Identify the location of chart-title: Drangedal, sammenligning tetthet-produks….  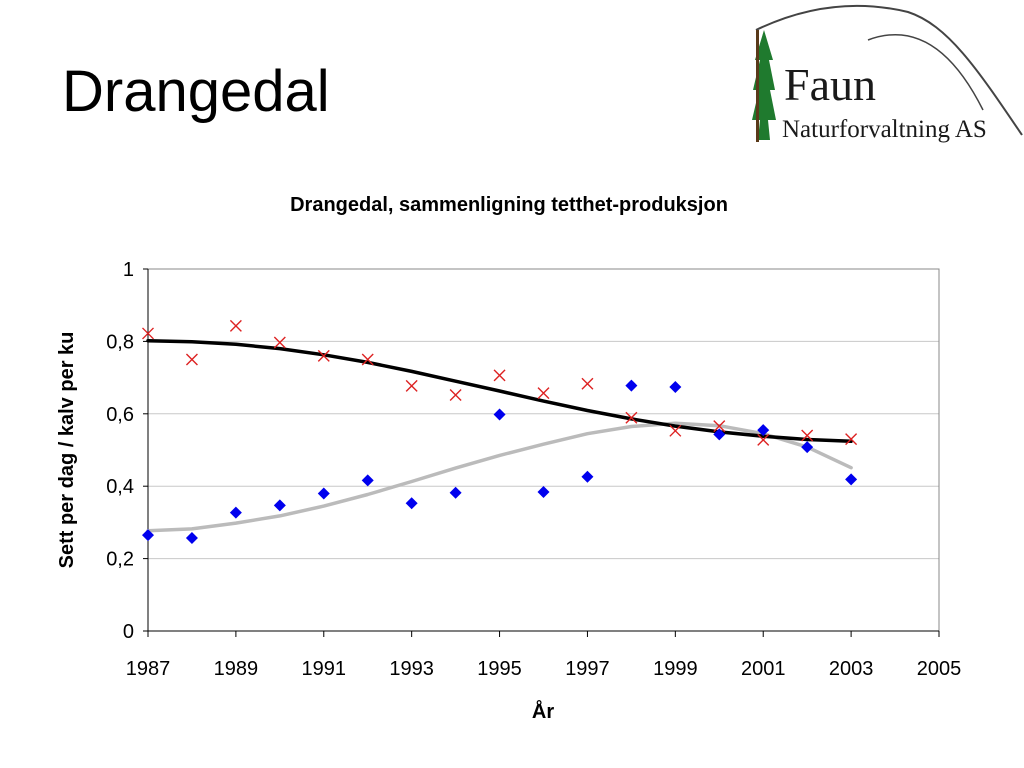
(509, 205).